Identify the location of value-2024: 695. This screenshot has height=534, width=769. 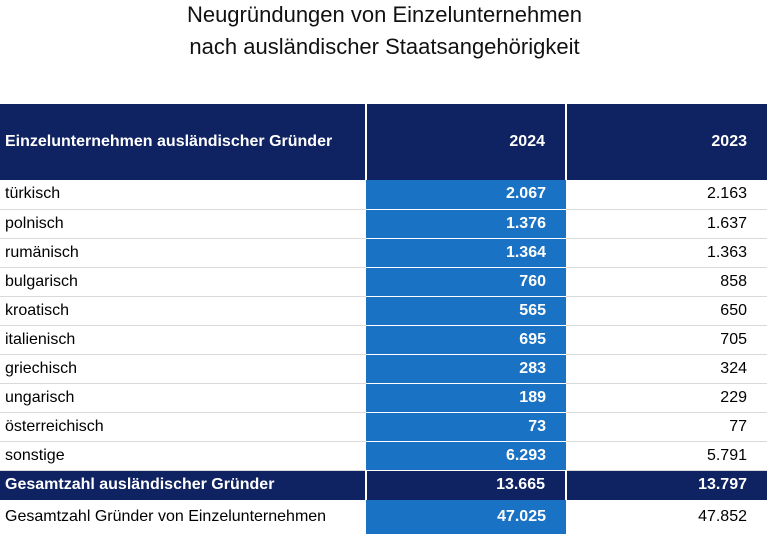
(466, 340).